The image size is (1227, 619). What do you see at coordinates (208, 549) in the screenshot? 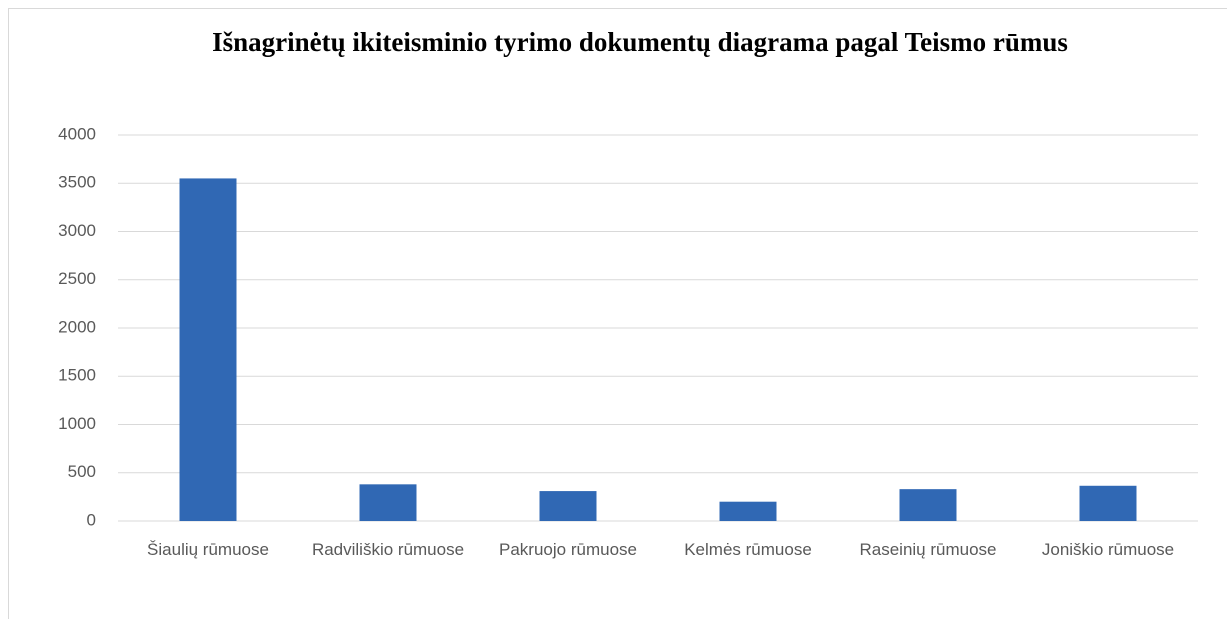
I see `x-tick-label: Šiaulių rūmuose` at bounding box center [208, 549].